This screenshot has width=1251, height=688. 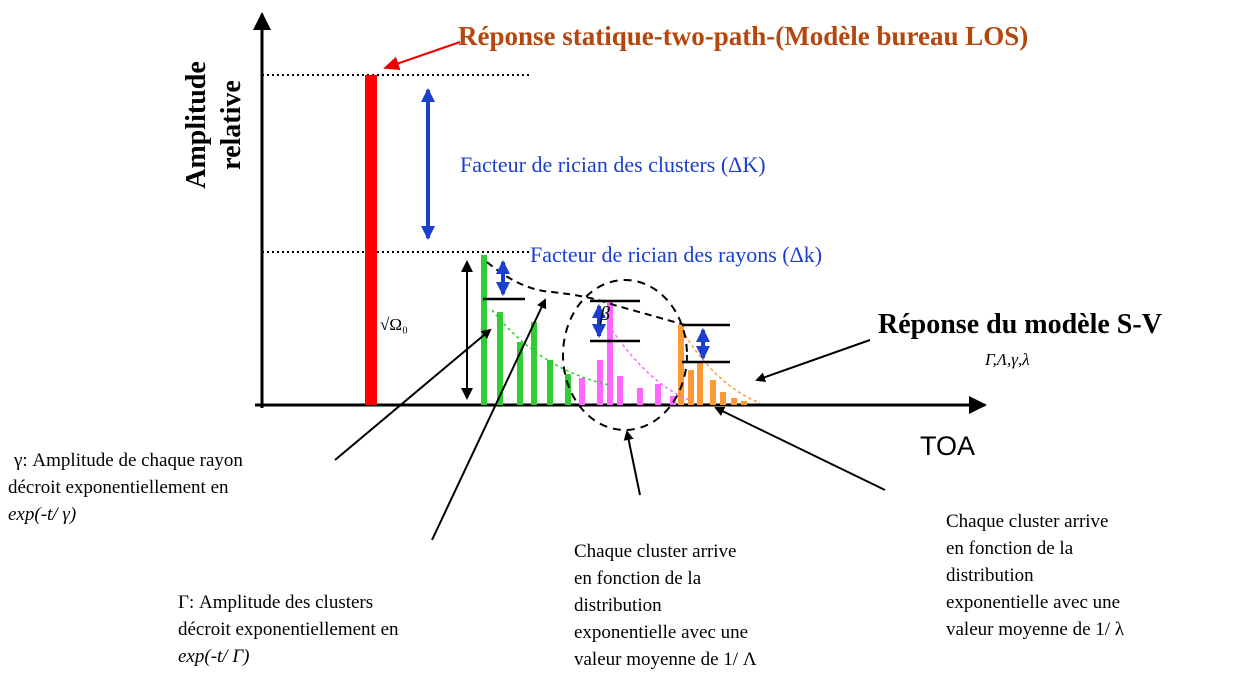 What do you see at coordinates (526, 330) in the screenshot?
I see `green-rays` at bounding box center [526, 330].